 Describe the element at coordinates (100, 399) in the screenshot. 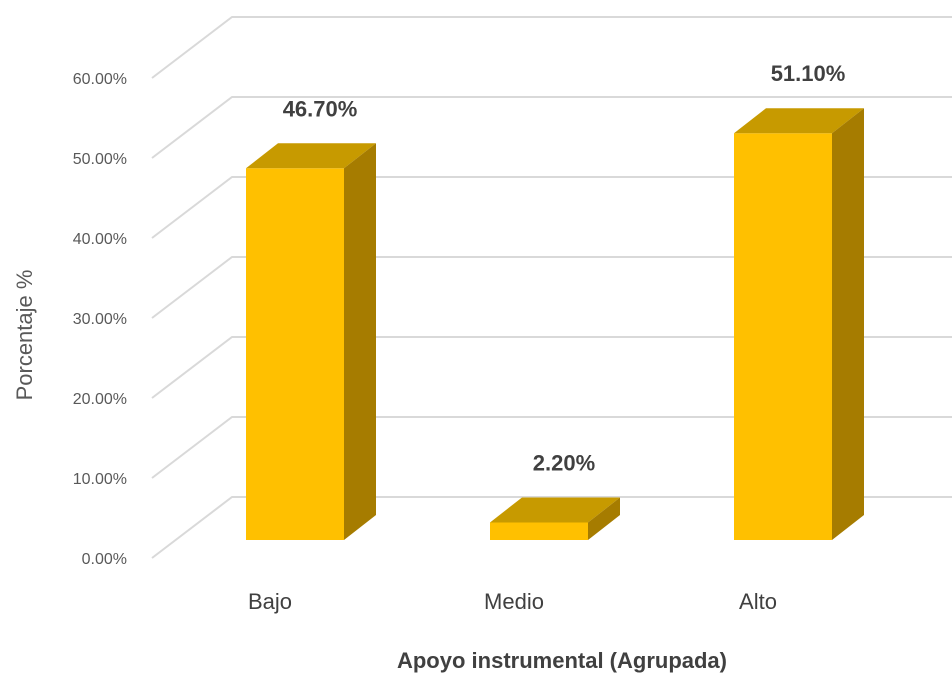

I see `y-tick-label: 20.00%` at that location.